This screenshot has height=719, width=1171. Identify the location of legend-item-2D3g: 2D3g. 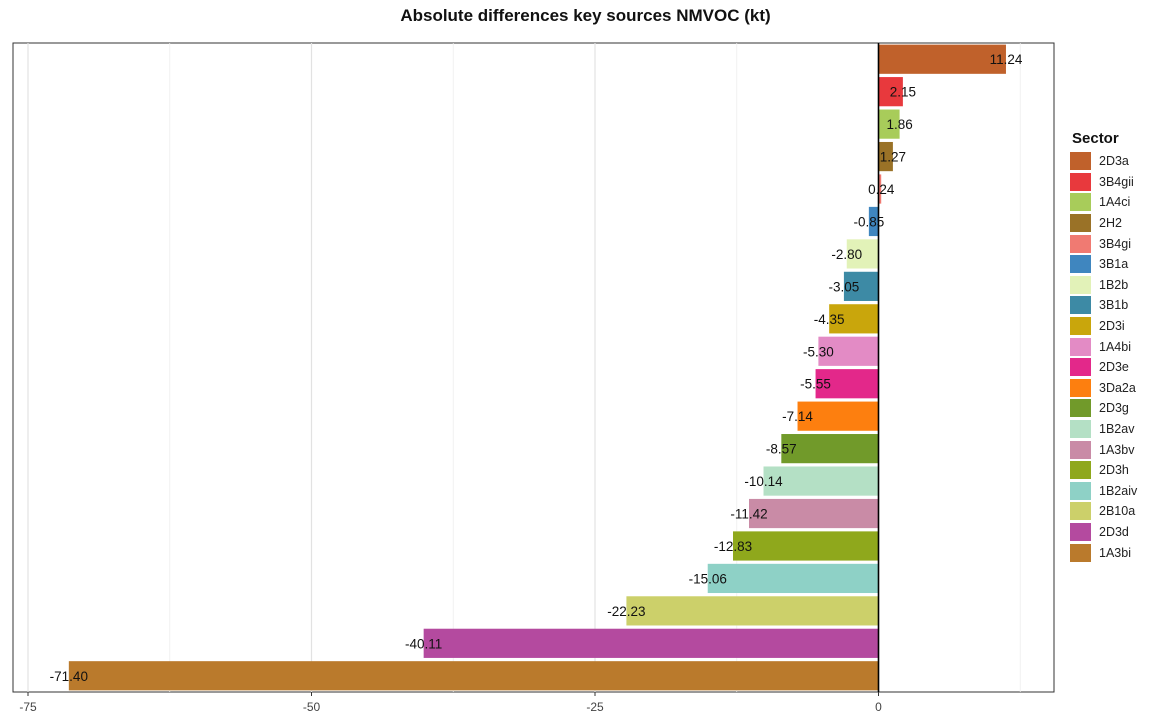
(1103, 408).